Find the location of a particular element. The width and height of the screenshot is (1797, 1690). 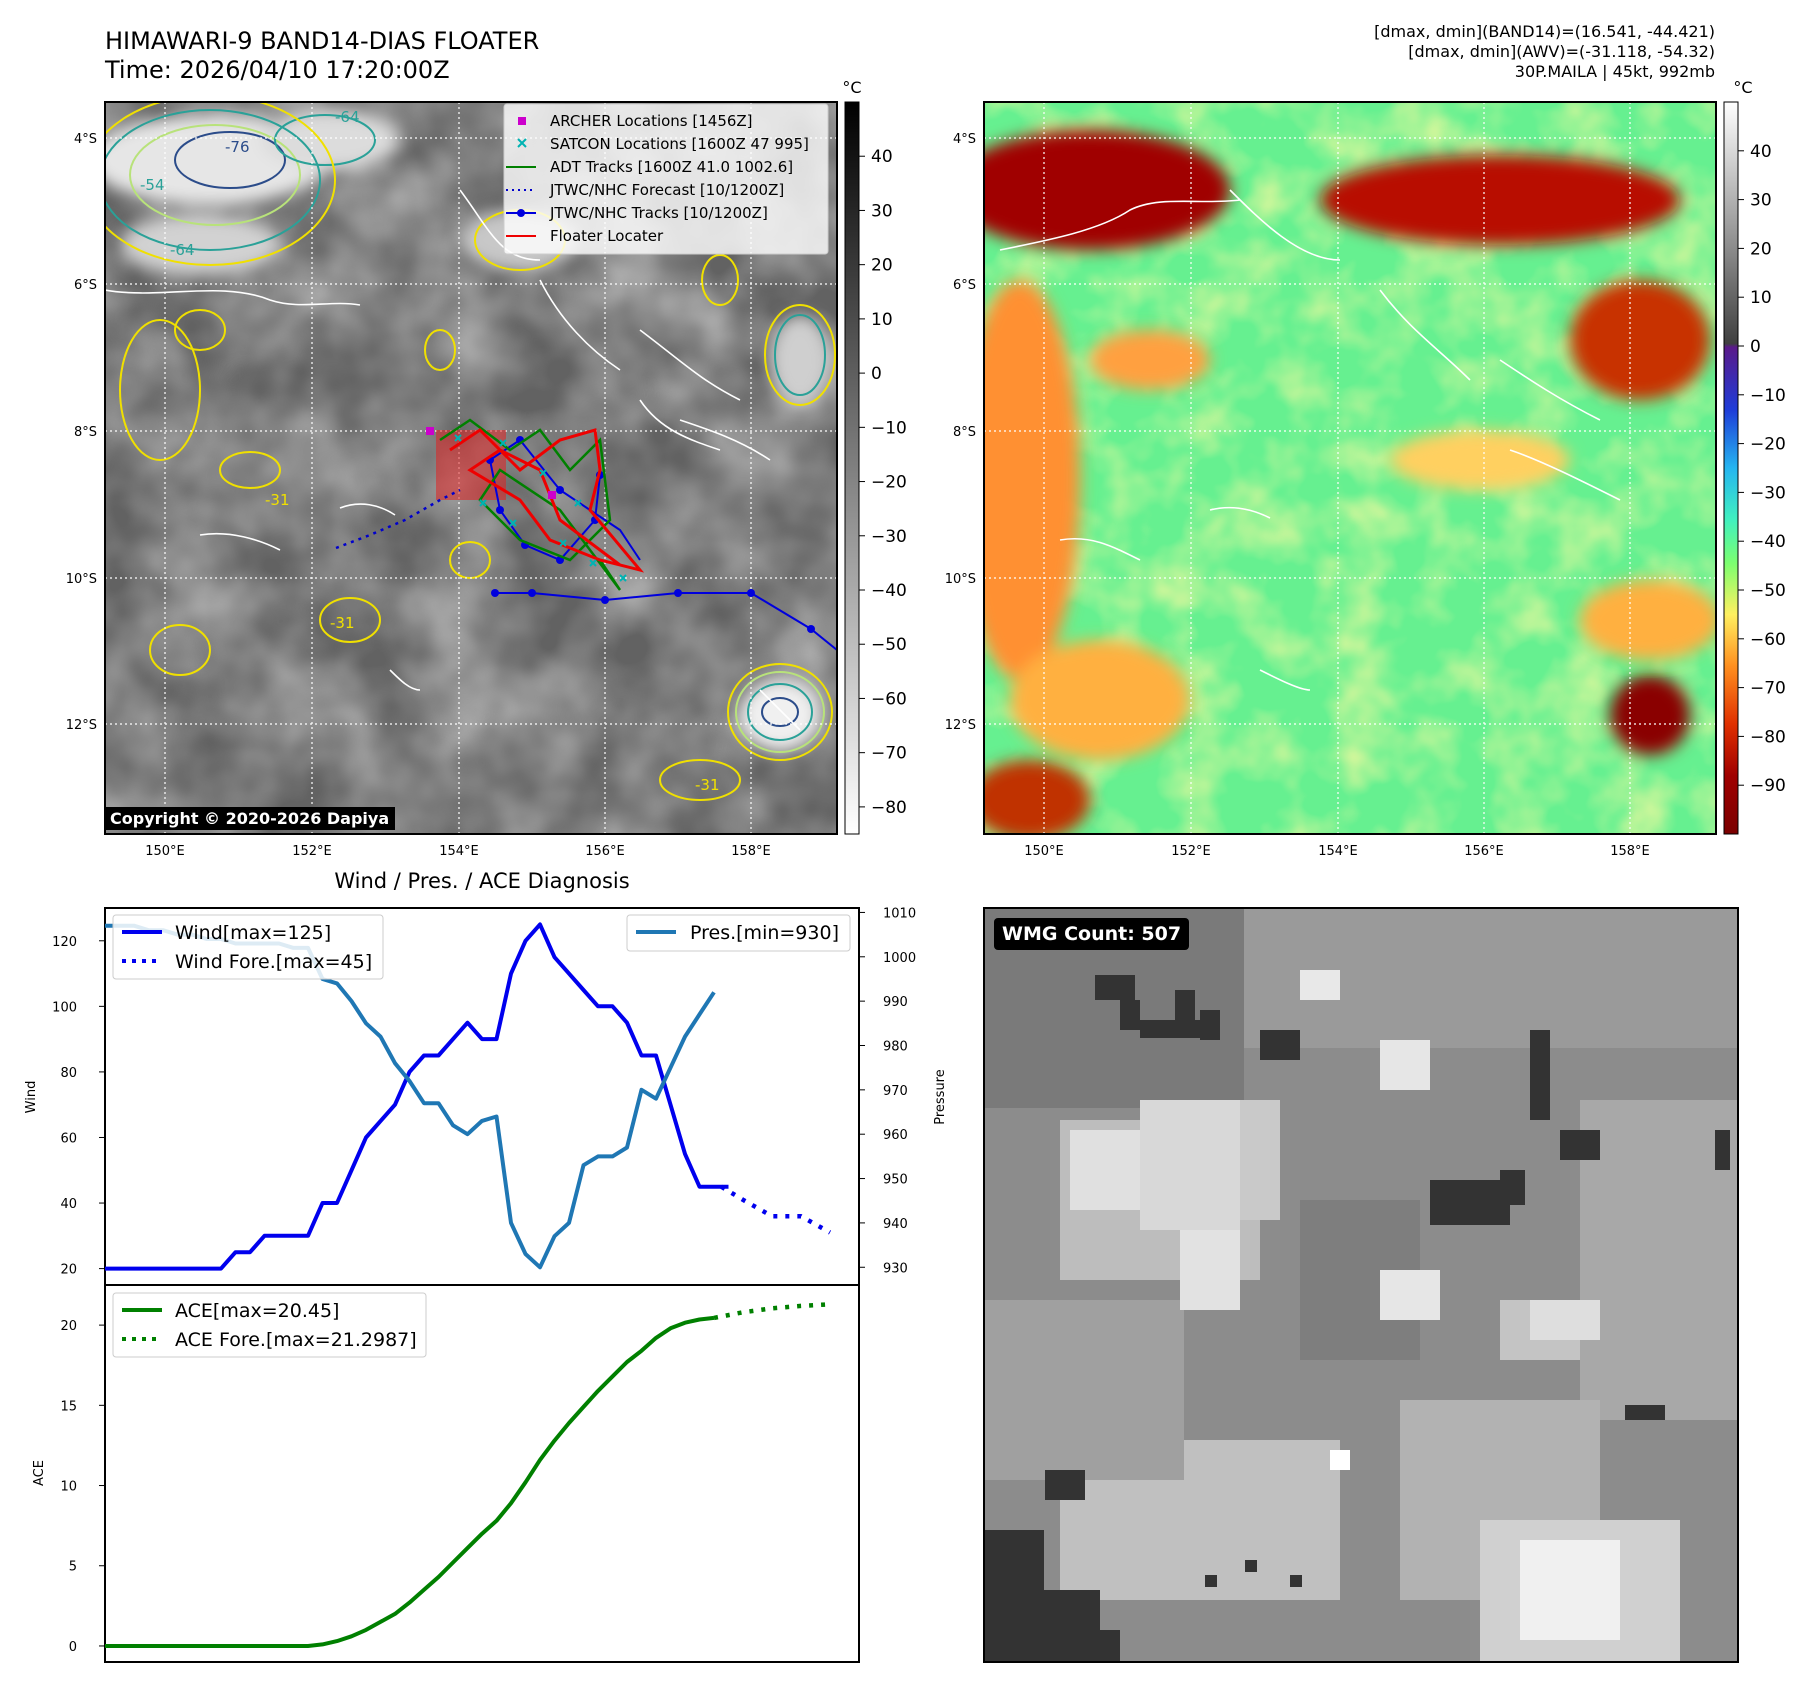

lat-tick-label: 6°S is located at coordinates (85, 285).